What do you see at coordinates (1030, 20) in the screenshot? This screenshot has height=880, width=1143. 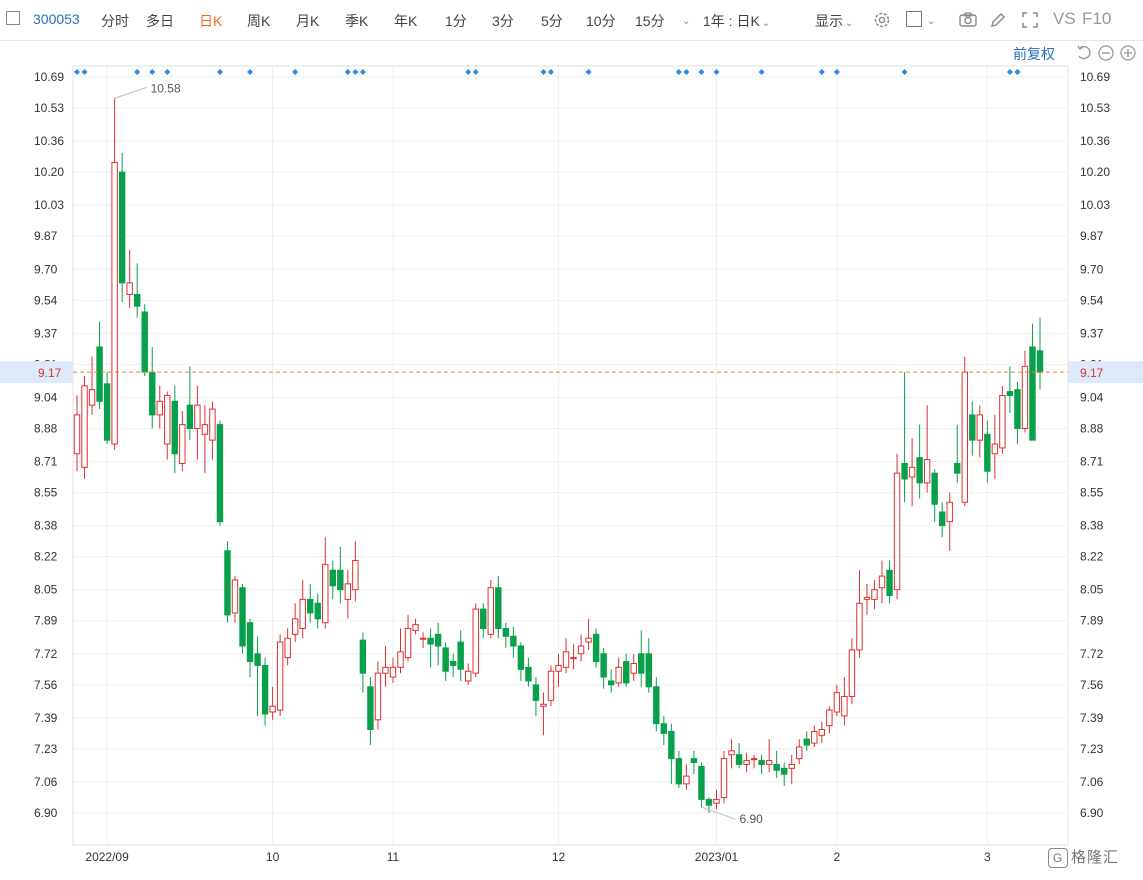 I see `fullscreen-icon` at bounding box center [1030, 20].